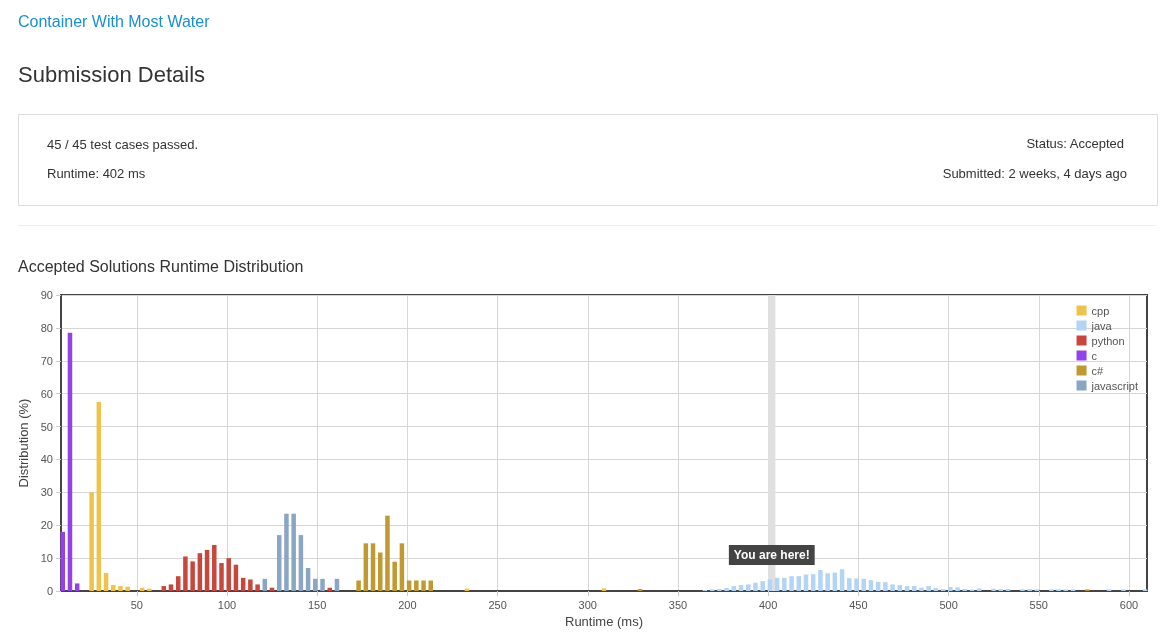 Image resolution: width=1167 pixels, height=641 pixels. Describe the element at coordinates (46, 295) in the screenshot. I see `y-tick-label: 90` at that location.